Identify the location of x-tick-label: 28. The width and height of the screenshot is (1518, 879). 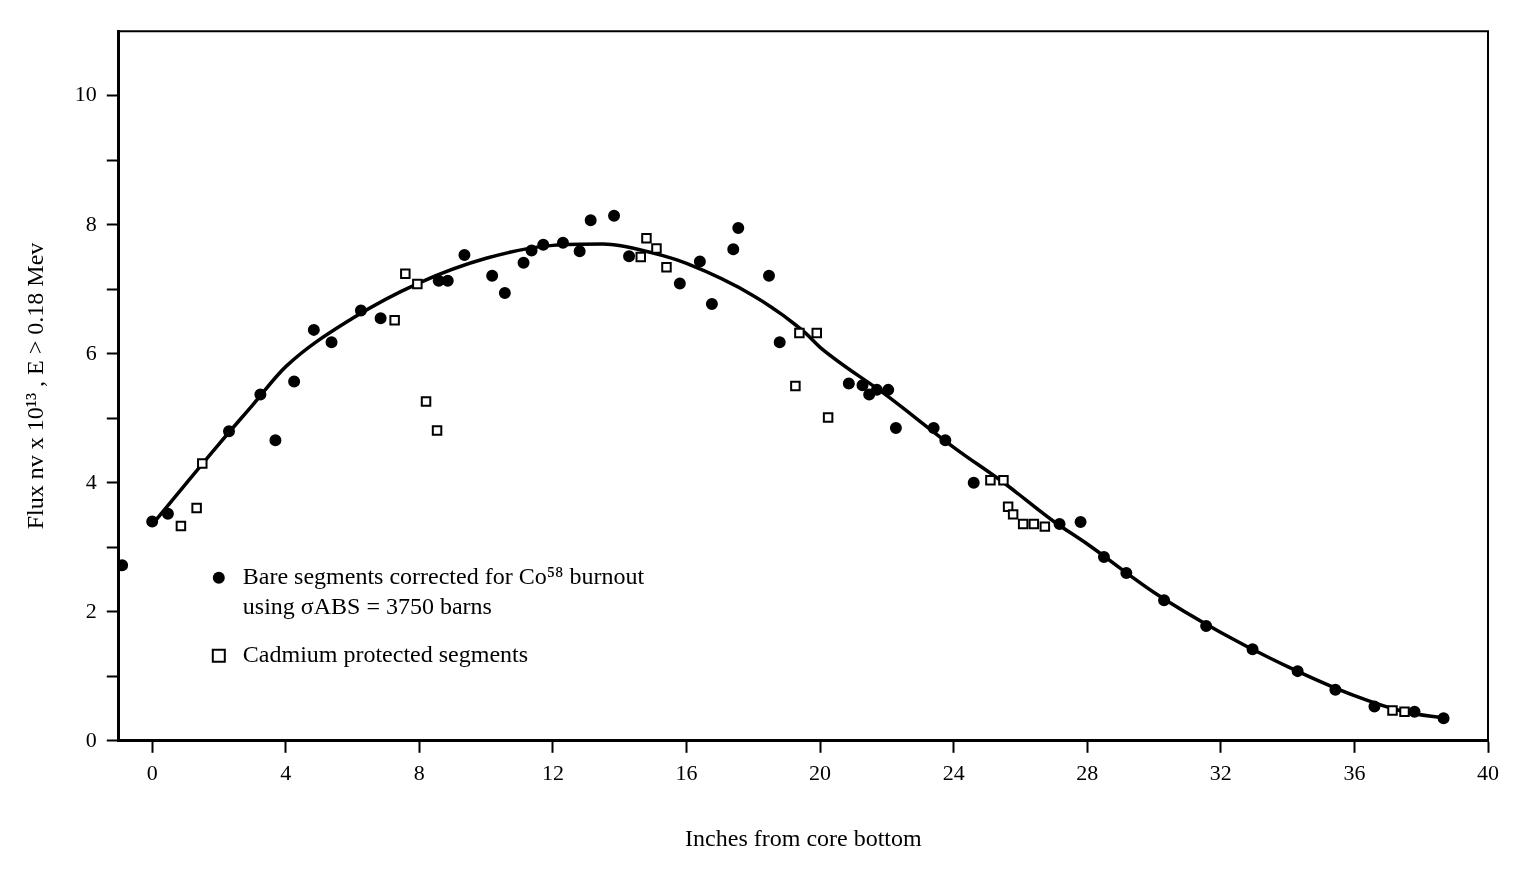
(1087, 772).